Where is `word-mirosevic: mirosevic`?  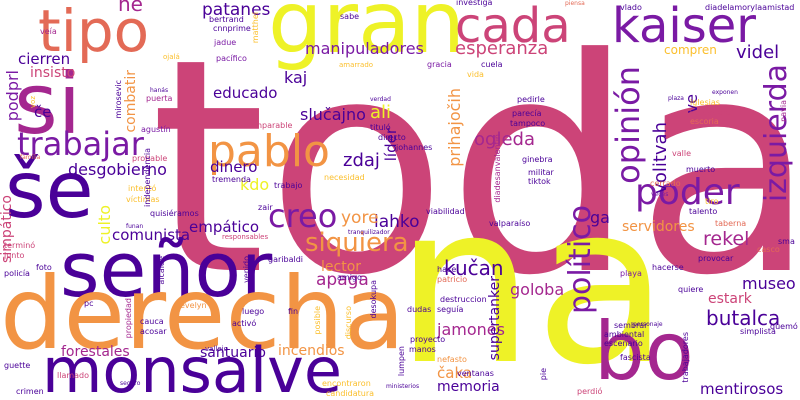 word-mirosevic: mirosevic is located at coordinates (118, 99).